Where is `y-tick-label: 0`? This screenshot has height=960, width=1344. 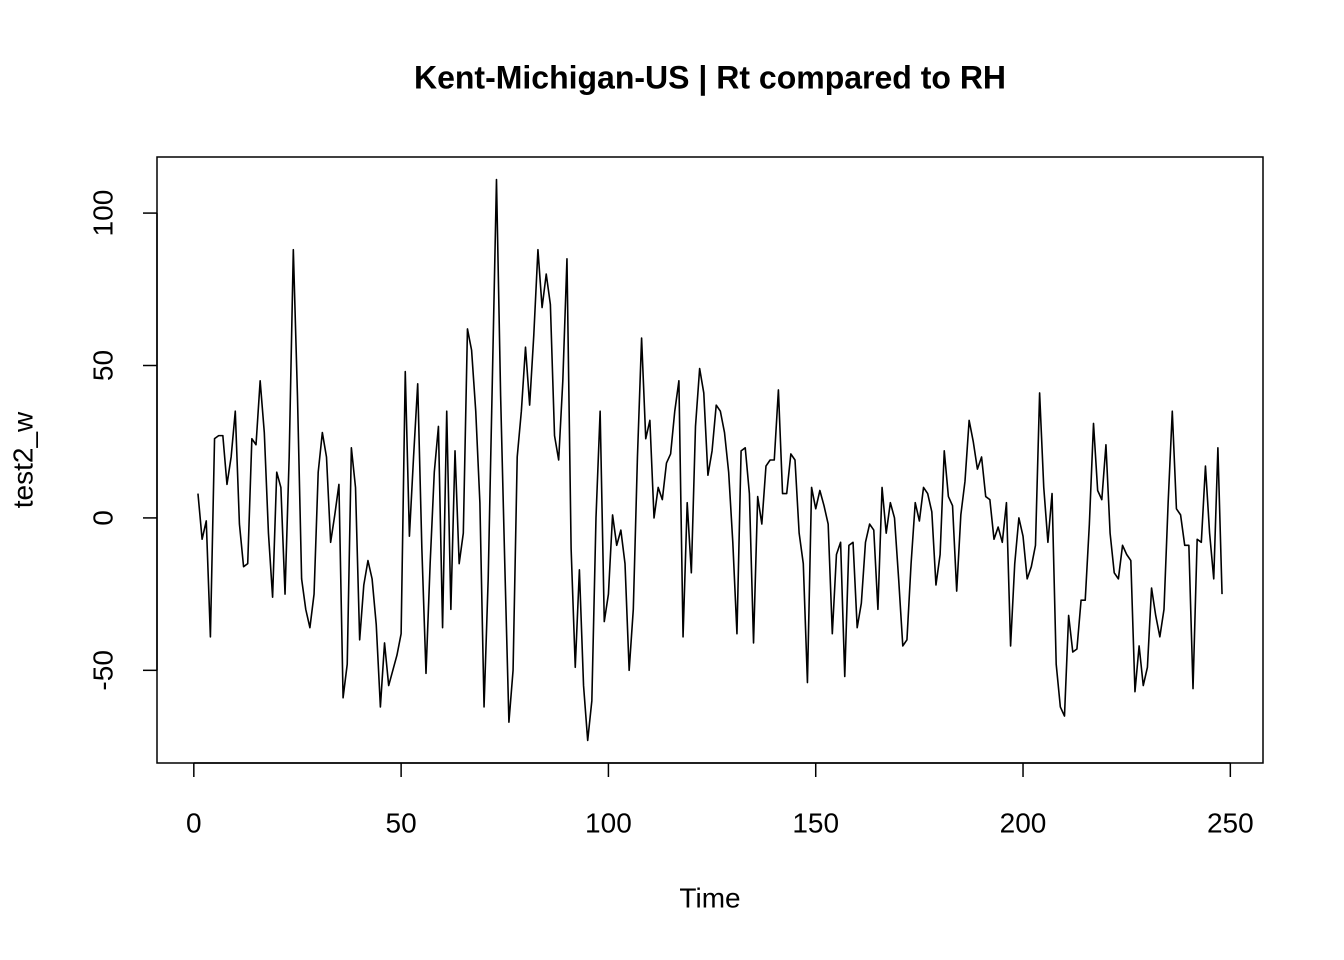 y-tick-label: 0 is located at coordinates (102, 518).